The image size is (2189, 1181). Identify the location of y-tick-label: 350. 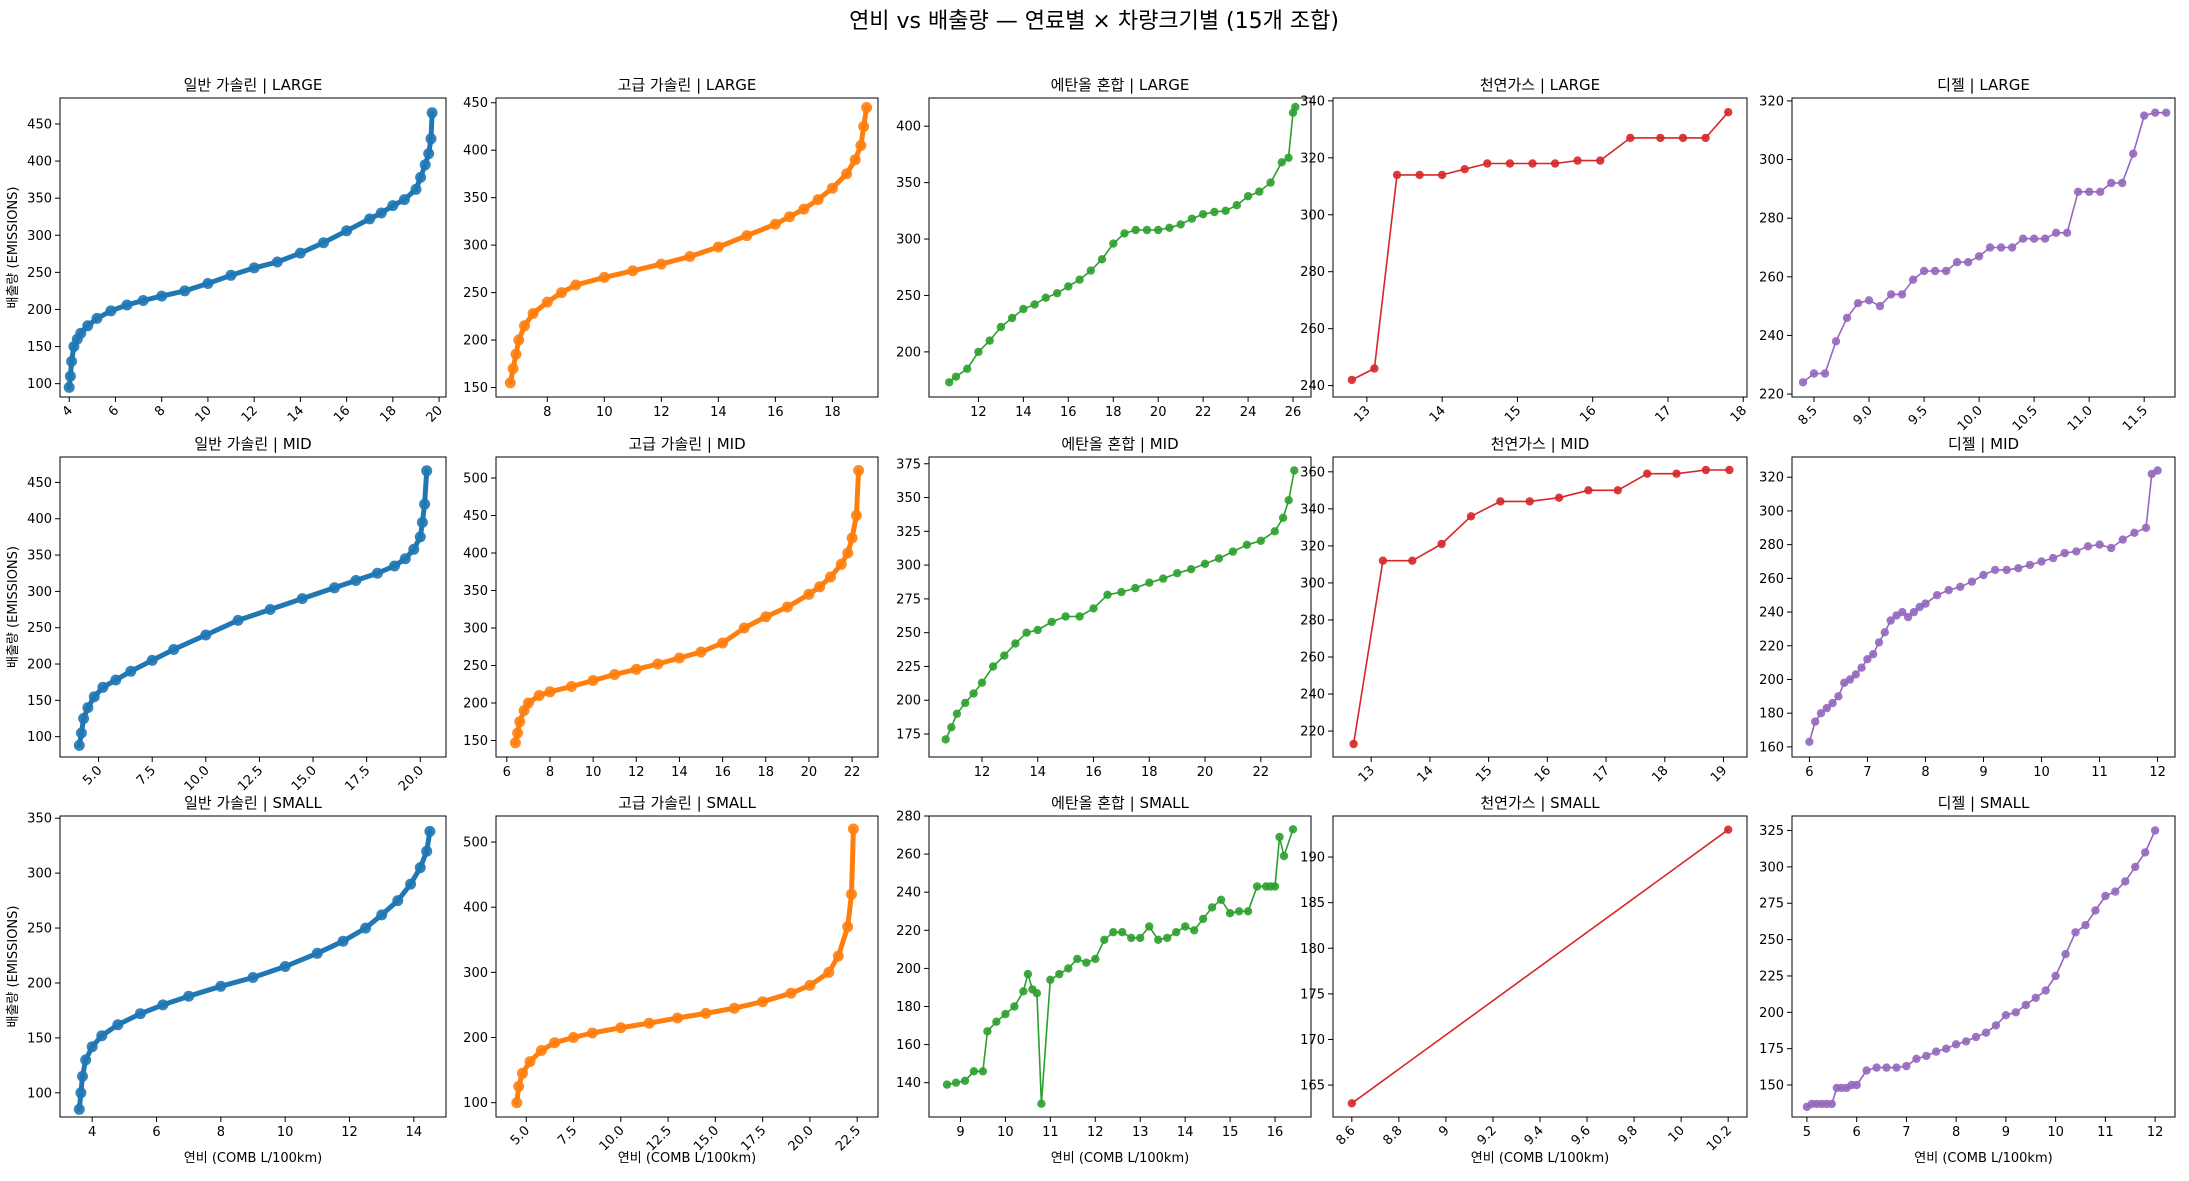
(475, 198).